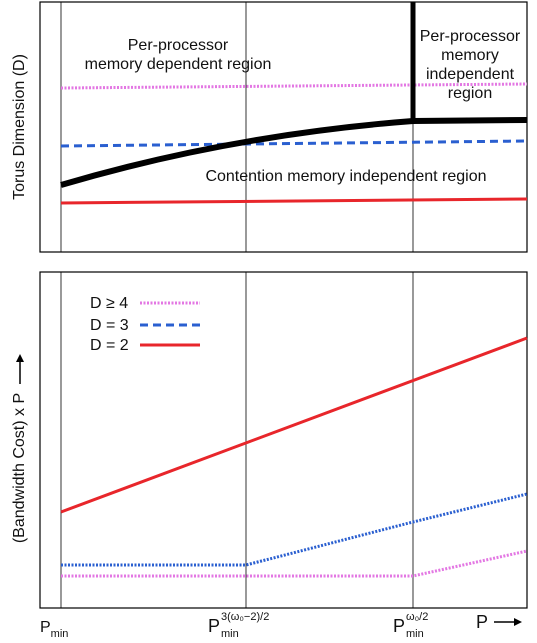 This screenshot has height=643, width=537. I want to click on y-axis-label: (Bandwidth Cost) x P, so click(19, 468).